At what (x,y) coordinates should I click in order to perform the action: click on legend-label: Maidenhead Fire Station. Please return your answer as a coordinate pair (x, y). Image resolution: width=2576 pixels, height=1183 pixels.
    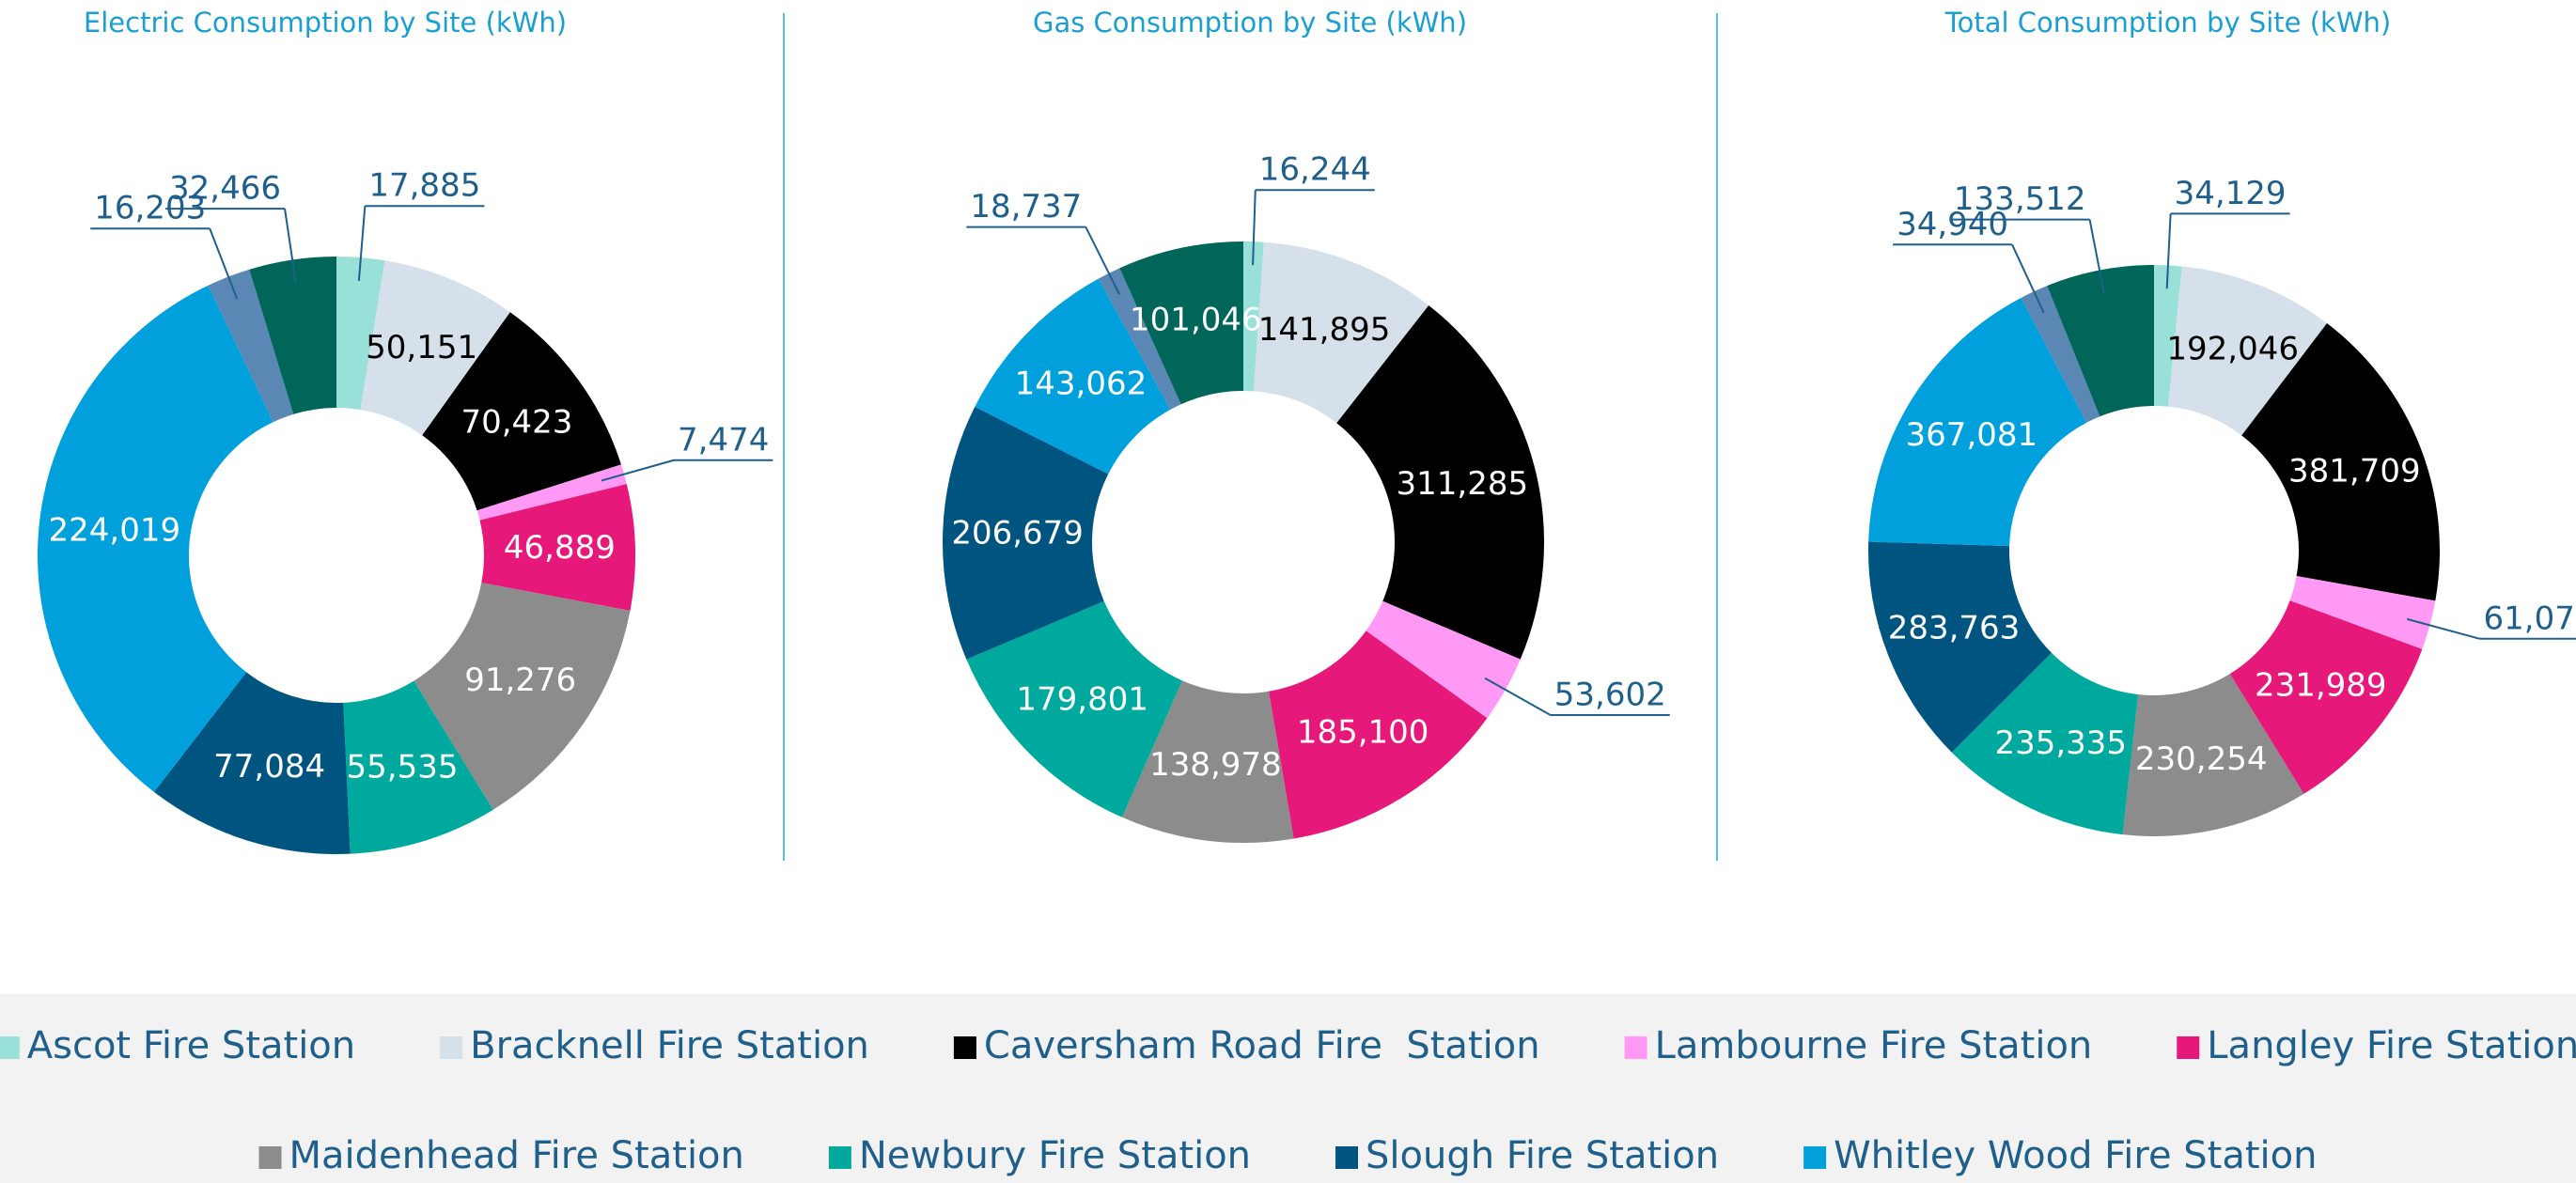
    Looking at the image, I should click on (516, 1155).